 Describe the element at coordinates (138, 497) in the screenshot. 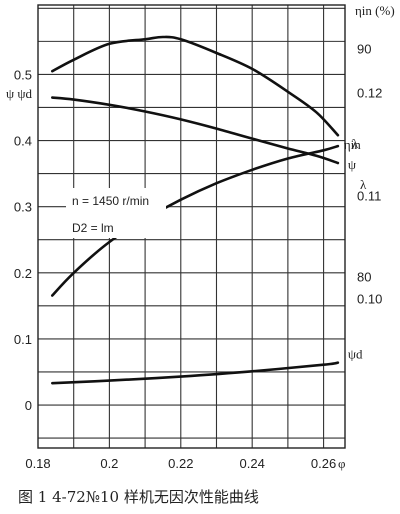

I see `figure-caption: 图 1 4-72№10 样机无因次性能曲线` at that location.